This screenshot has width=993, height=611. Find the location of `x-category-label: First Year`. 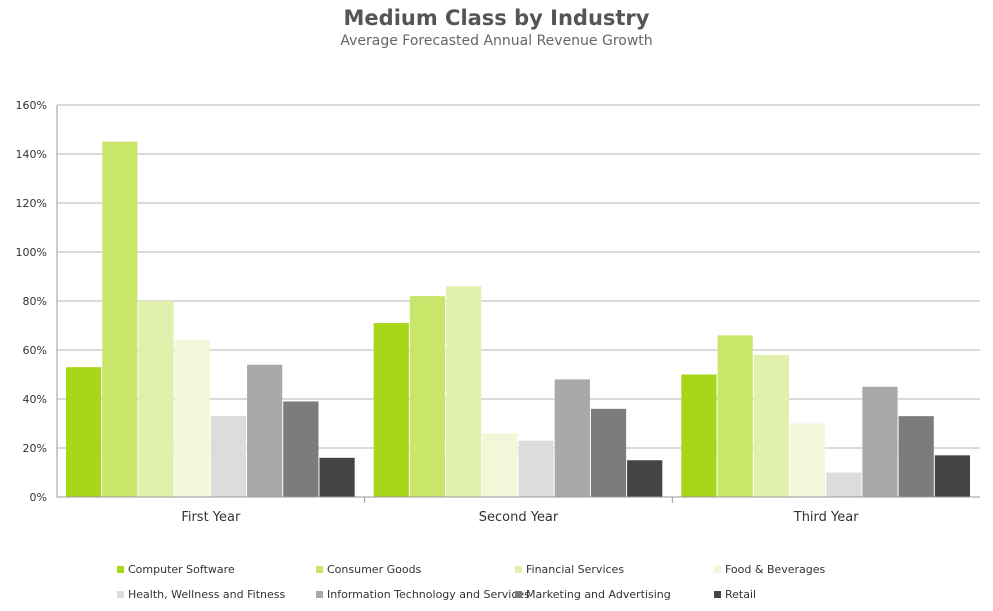

x-category-label: First Year is located at coordinates (211, 517).